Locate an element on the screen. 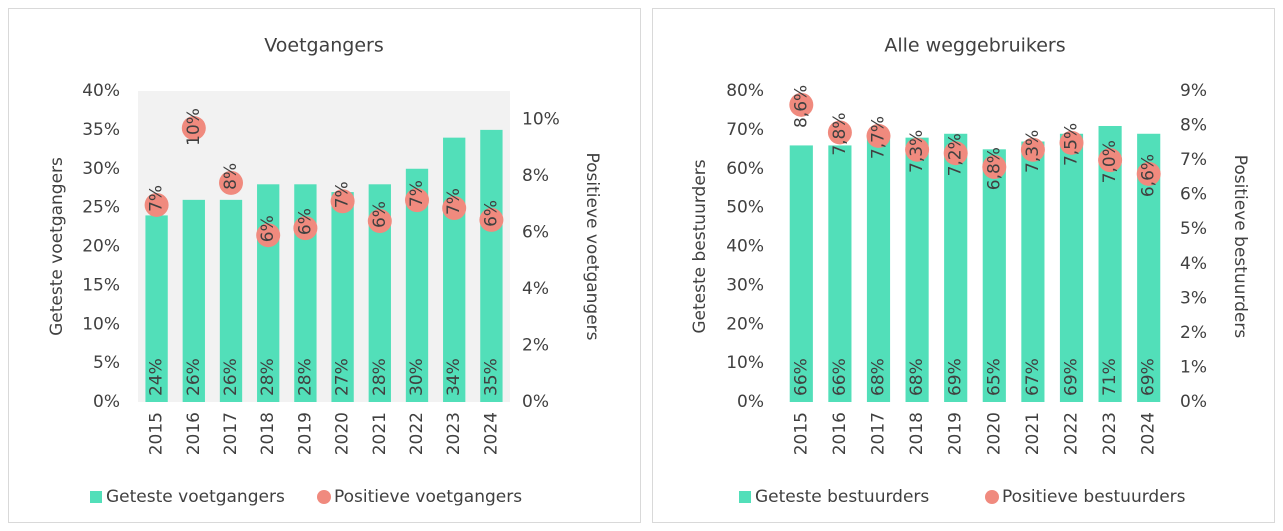 The height and width of the screenshot is (531, 1283). y-axis-title: Geteste voetgangers is located at coordinates (57, 246).